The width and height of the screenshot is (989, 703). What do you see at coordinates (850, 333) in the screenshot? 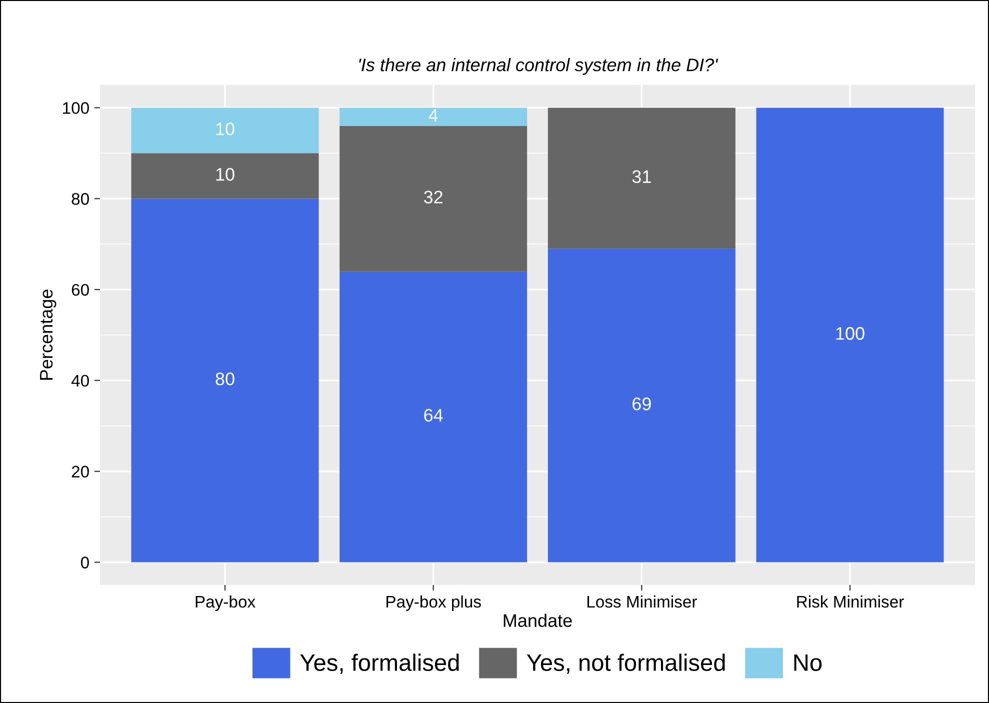
I see `data-label: 100` at bounding box center [850, 333].